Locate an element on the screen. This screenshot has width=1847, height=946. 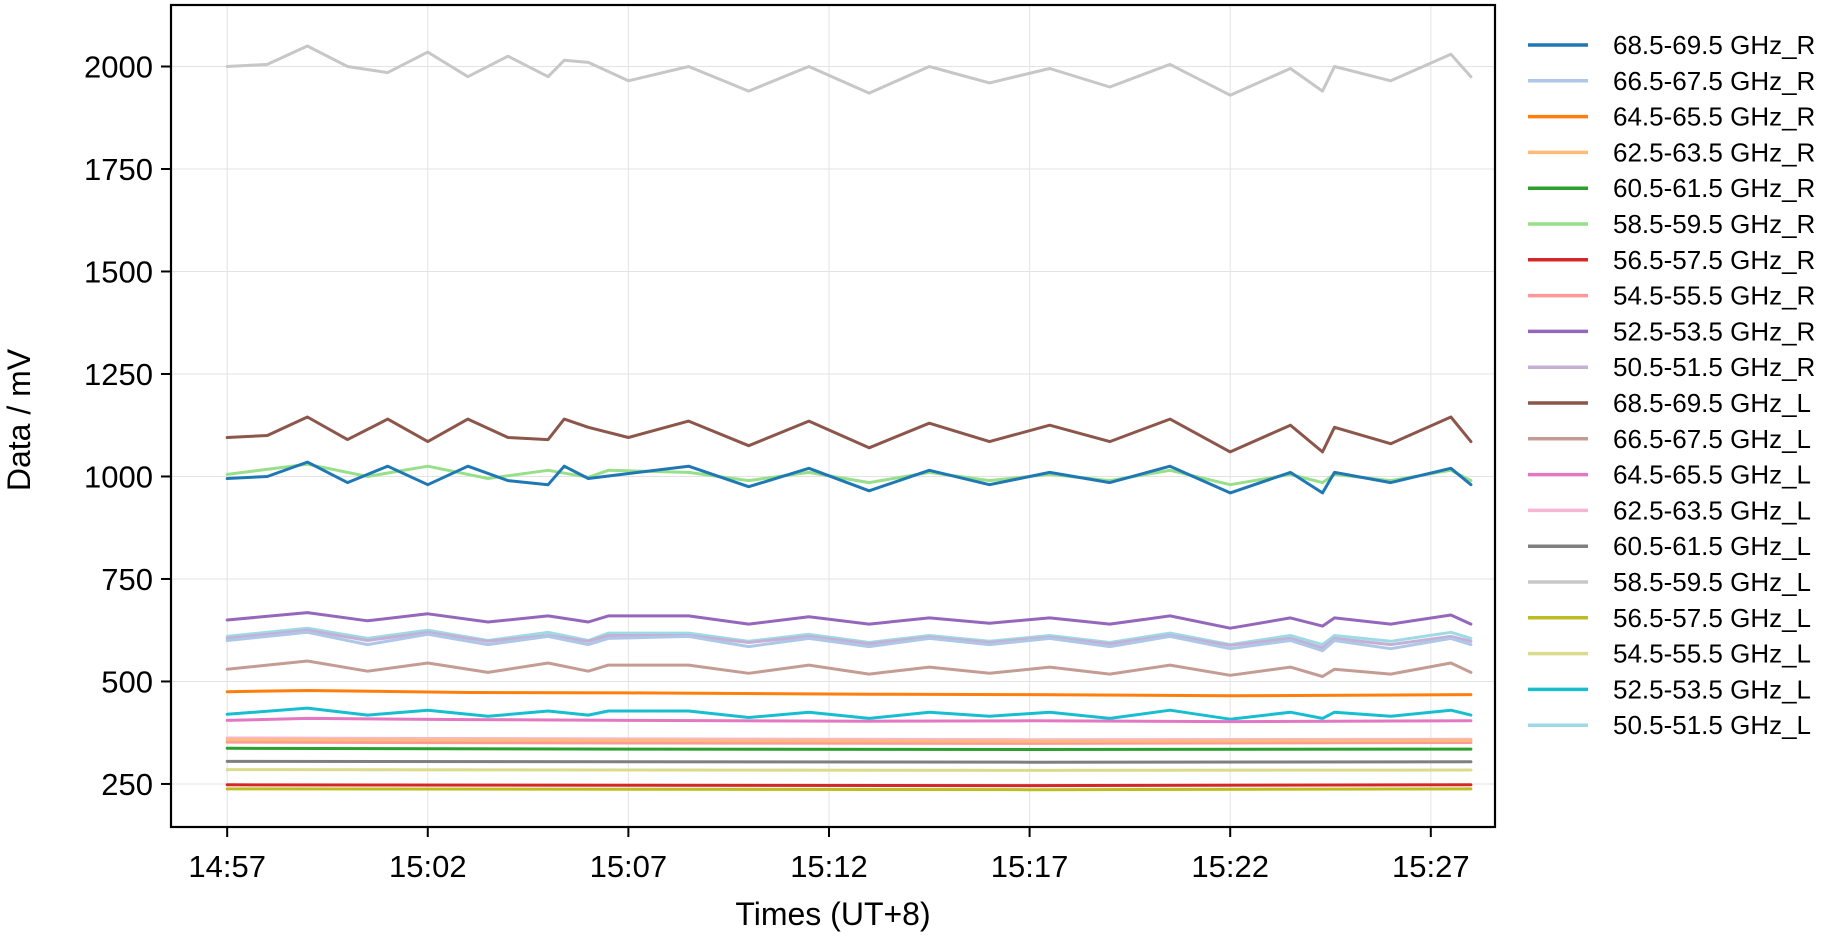
legend-label: 50.5-51.5 GHz_L is located at coordinates (1712, 725).